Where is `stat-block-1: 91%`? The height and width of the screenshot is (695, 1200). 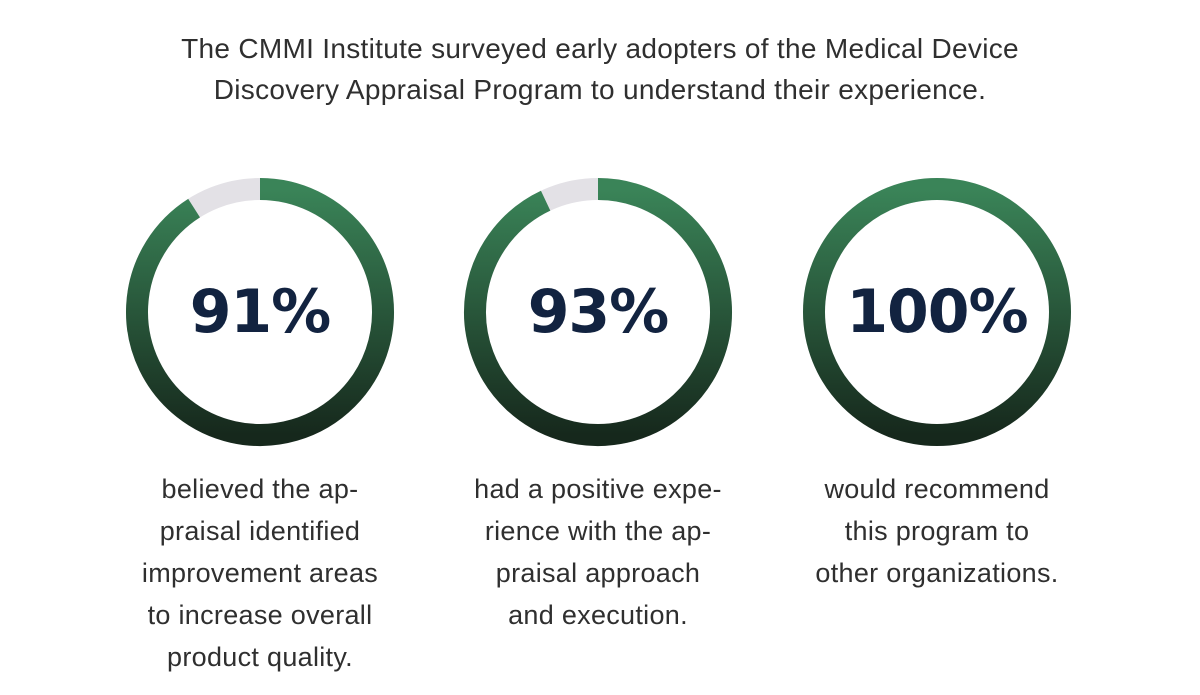 stat-block-1: 91% is located at coordinates (260, 312).